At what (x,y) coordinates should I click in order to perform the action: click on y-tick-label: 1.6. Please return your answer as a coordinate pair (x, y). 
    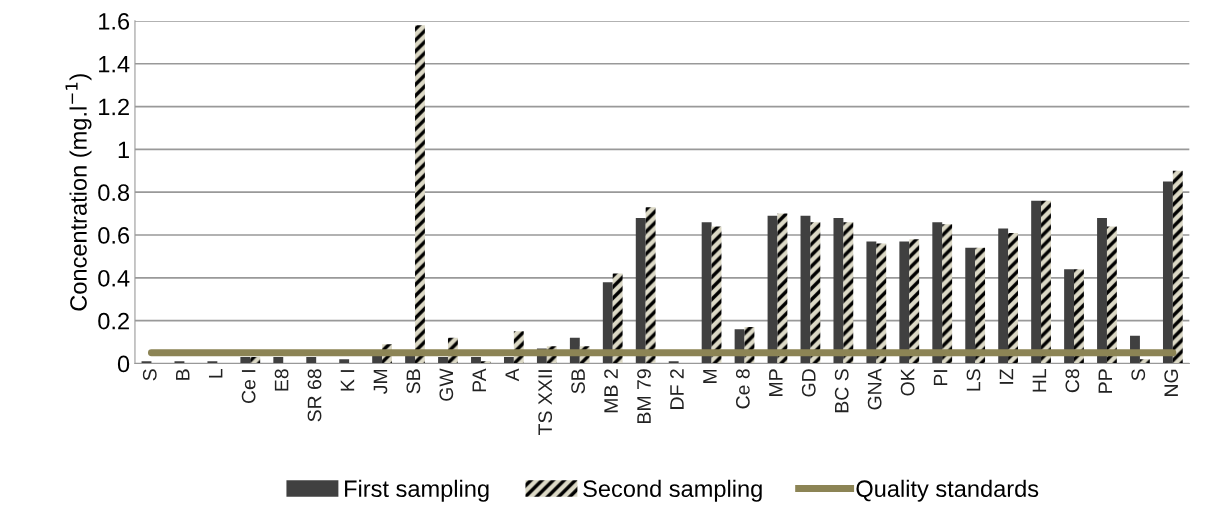
    Looking at the image, I should click on (114, 21).